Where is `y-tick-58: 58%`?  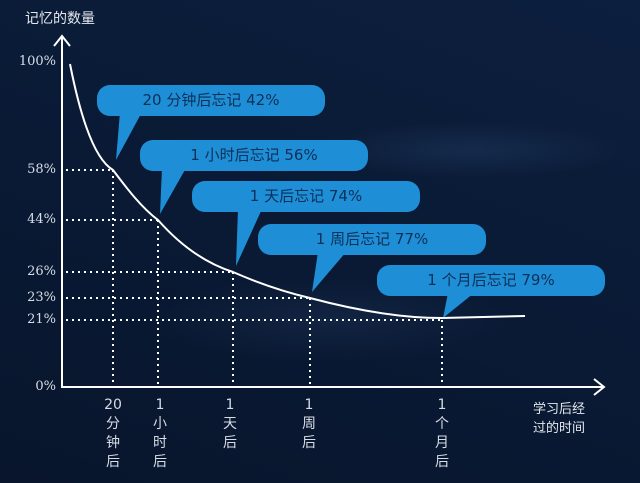
y-tick-58: 58% is located at coordinates (41, 169).